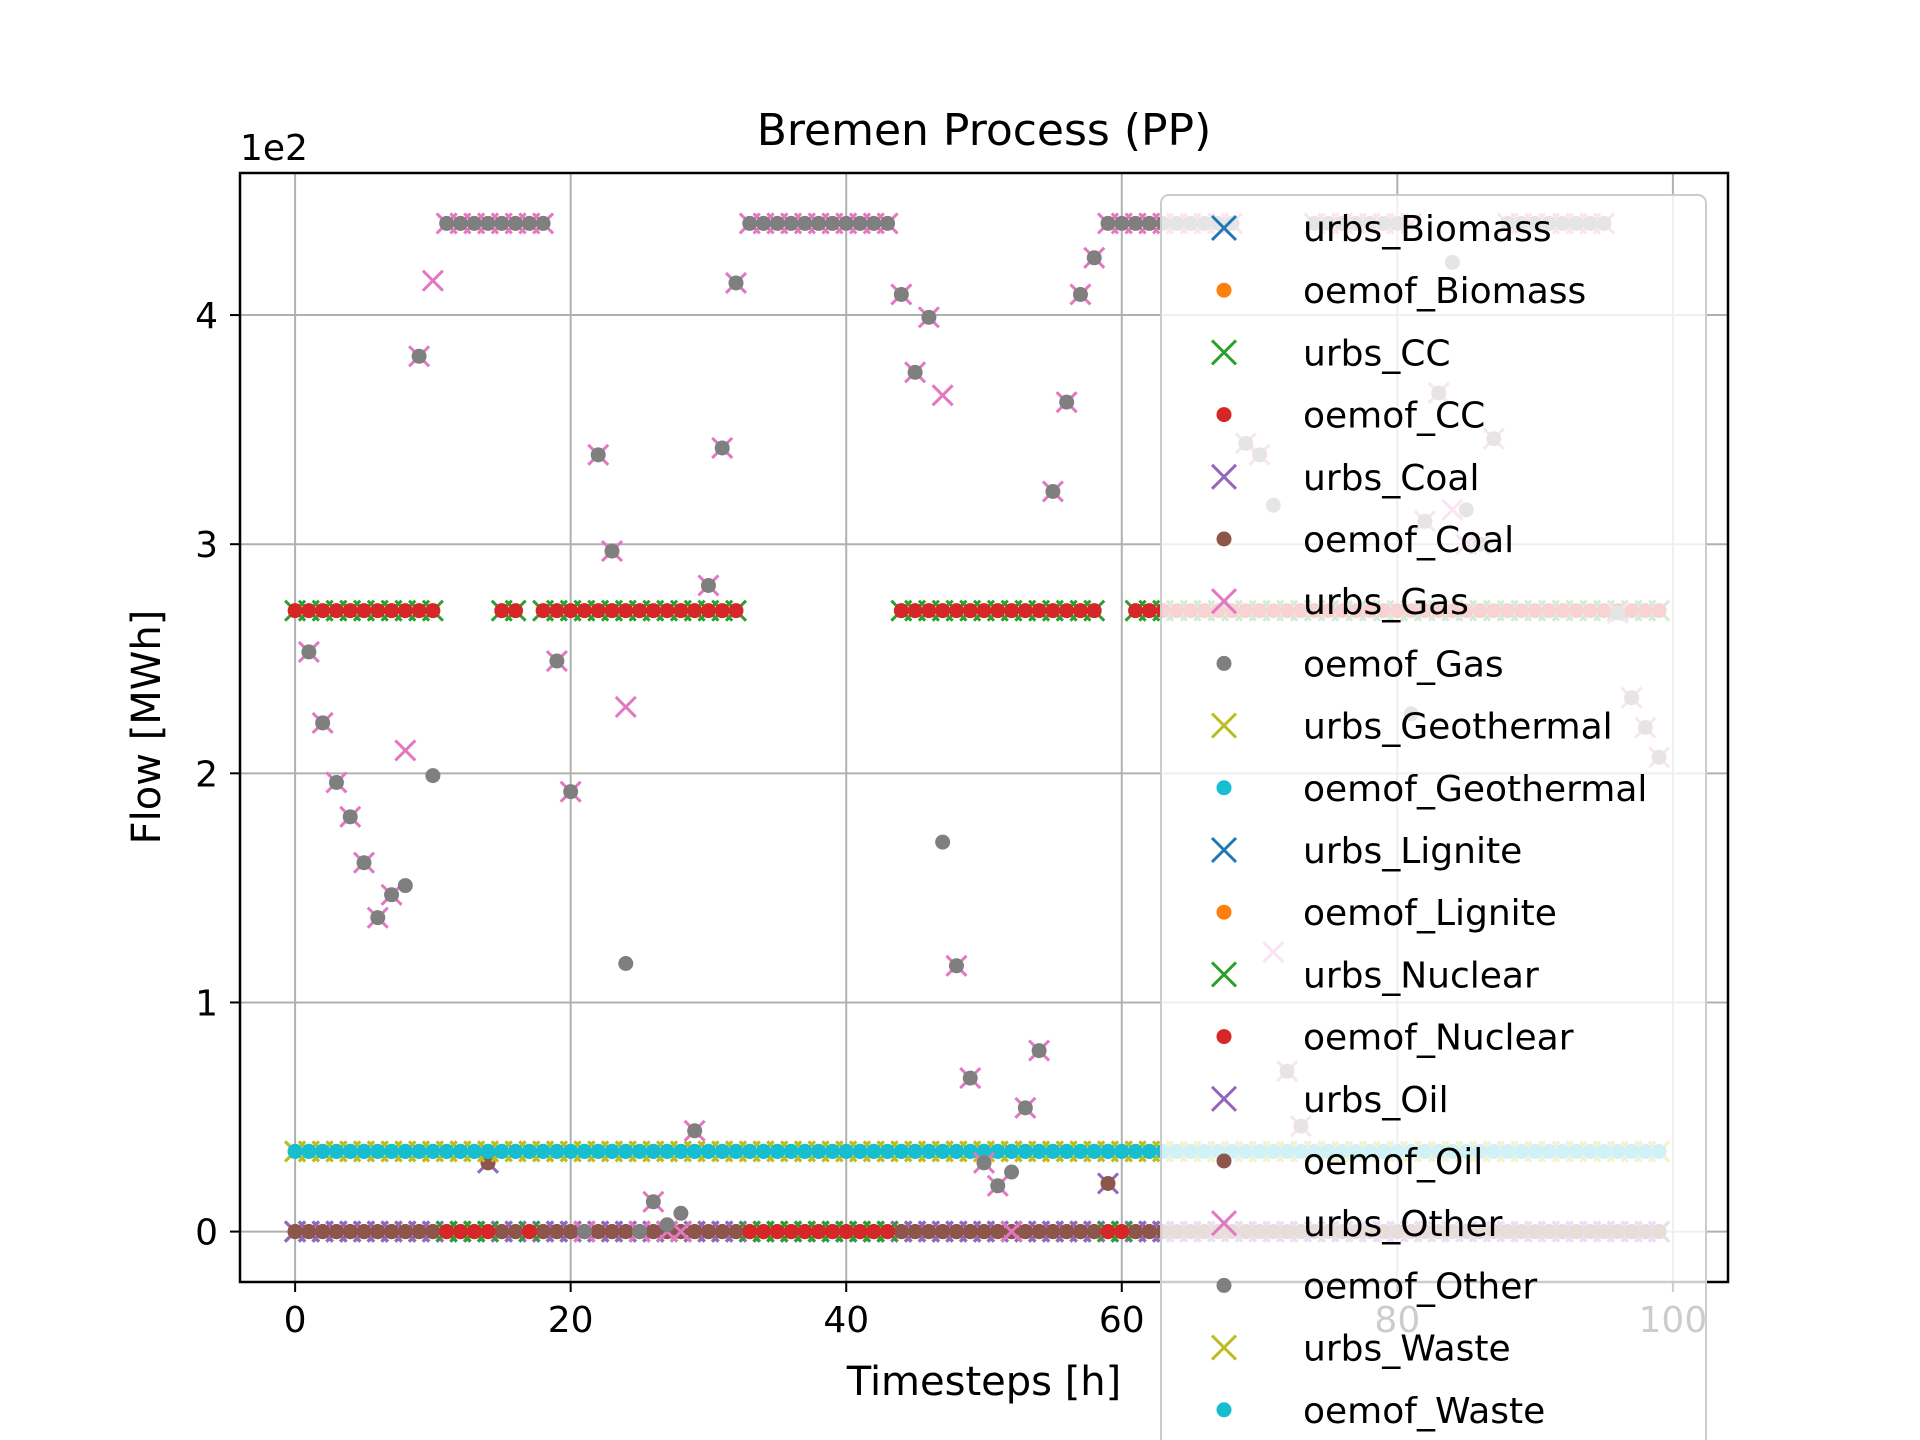 The image size is (1920, 1440). I want to click on legend-label: oemof_CC, so click(1394, 416).